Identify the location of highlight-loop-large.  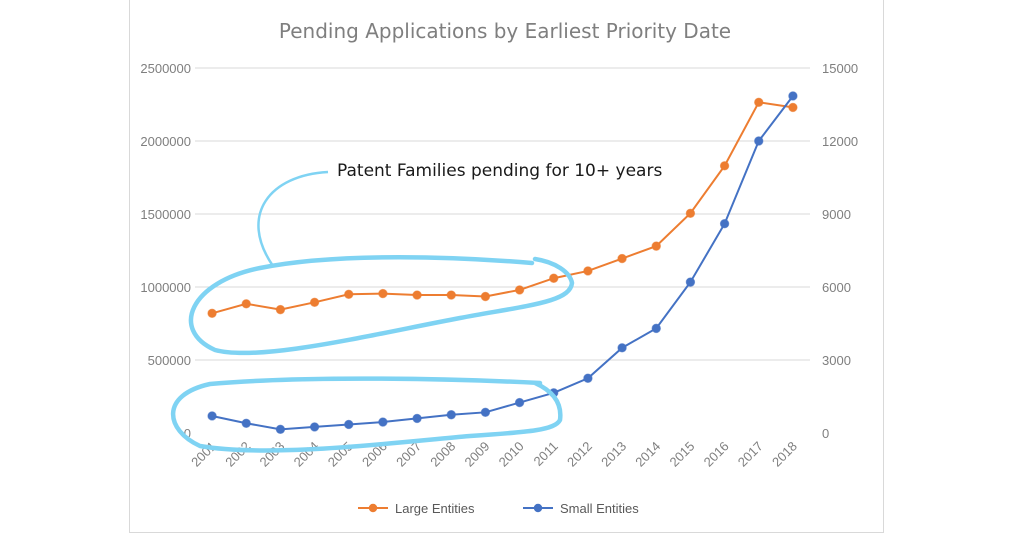
(381, 305).